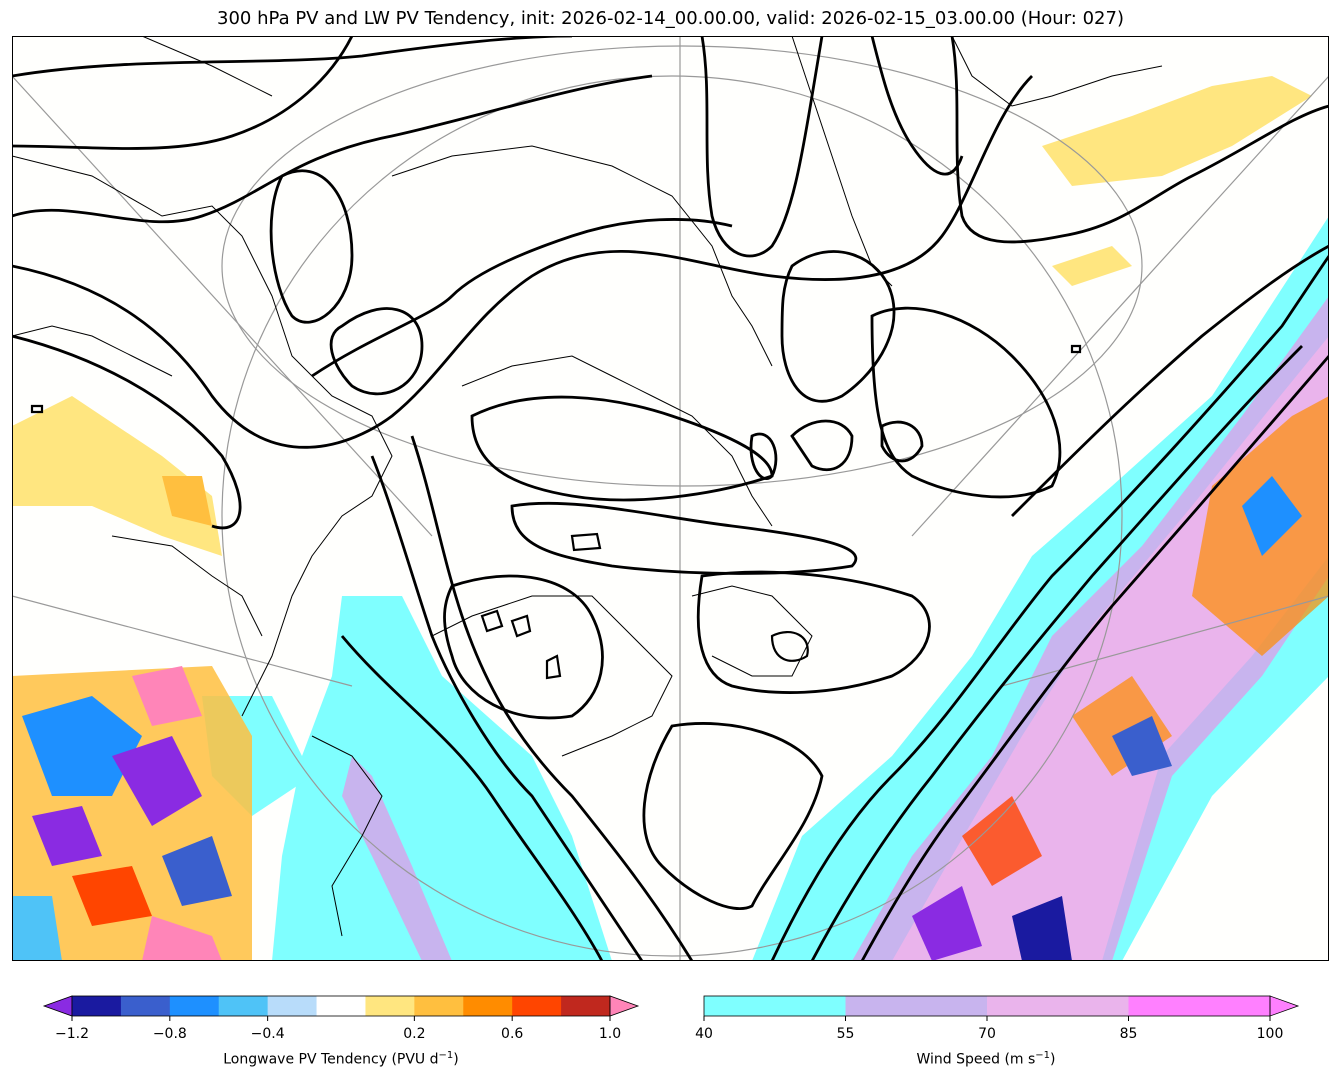 The height and width of the screenshot is (1084, 1341). Describe the element at coordinates (1284, 1006) in the screenshot. I see `wind-extend-high` at that location.